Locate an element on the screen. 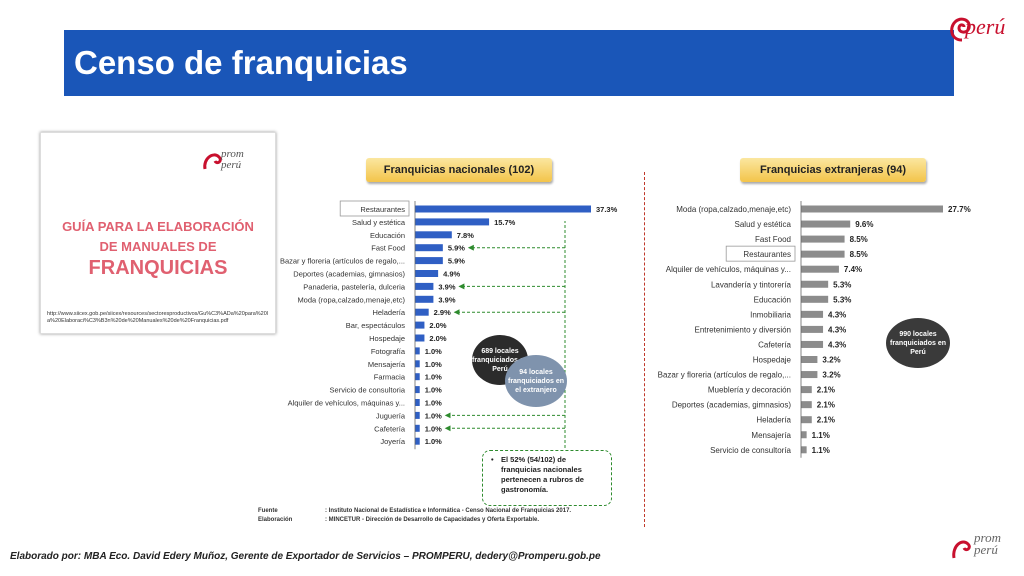  foreign-highlight-box is located at coordinates (760, 253).